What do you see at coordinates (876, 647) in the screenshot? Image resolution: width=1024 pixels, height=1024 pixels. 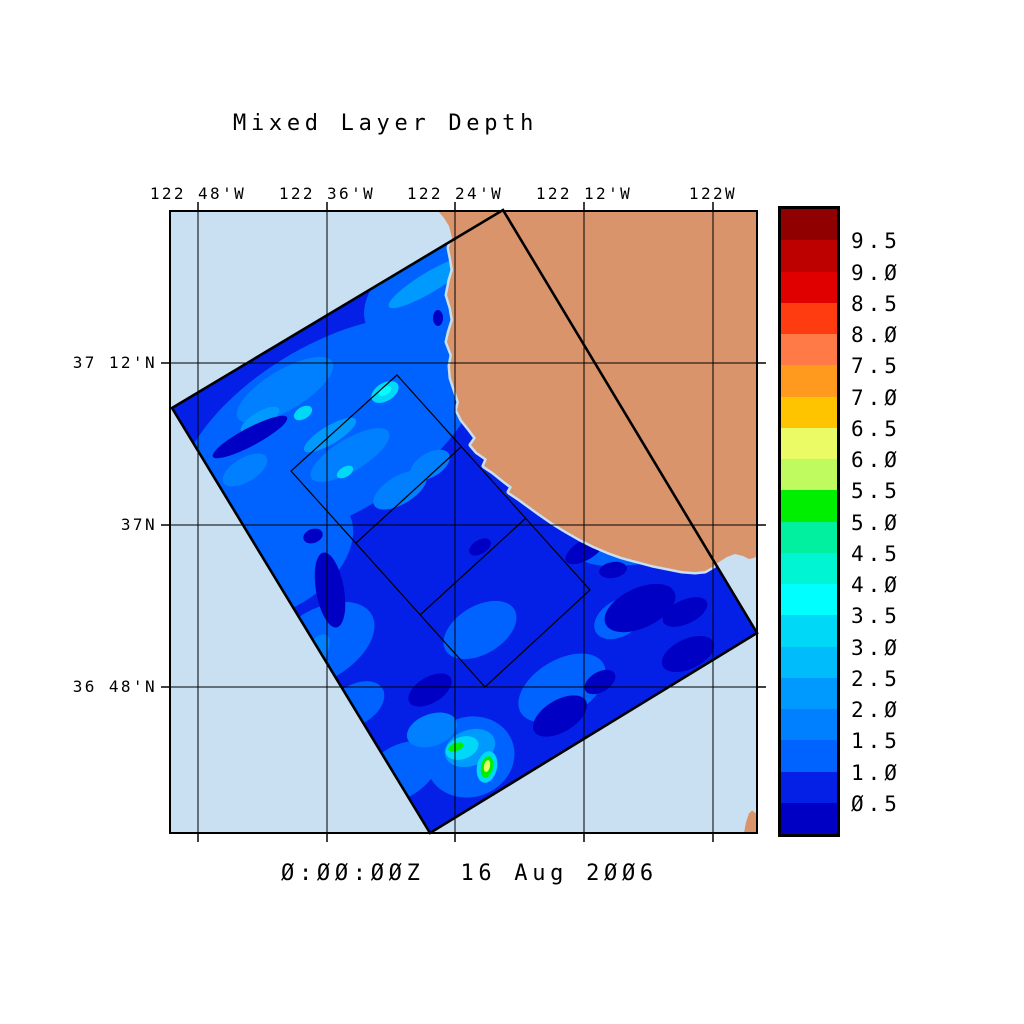 I see `colorbar-tick-label: 3.Ø` at bounding box center [876, 647].